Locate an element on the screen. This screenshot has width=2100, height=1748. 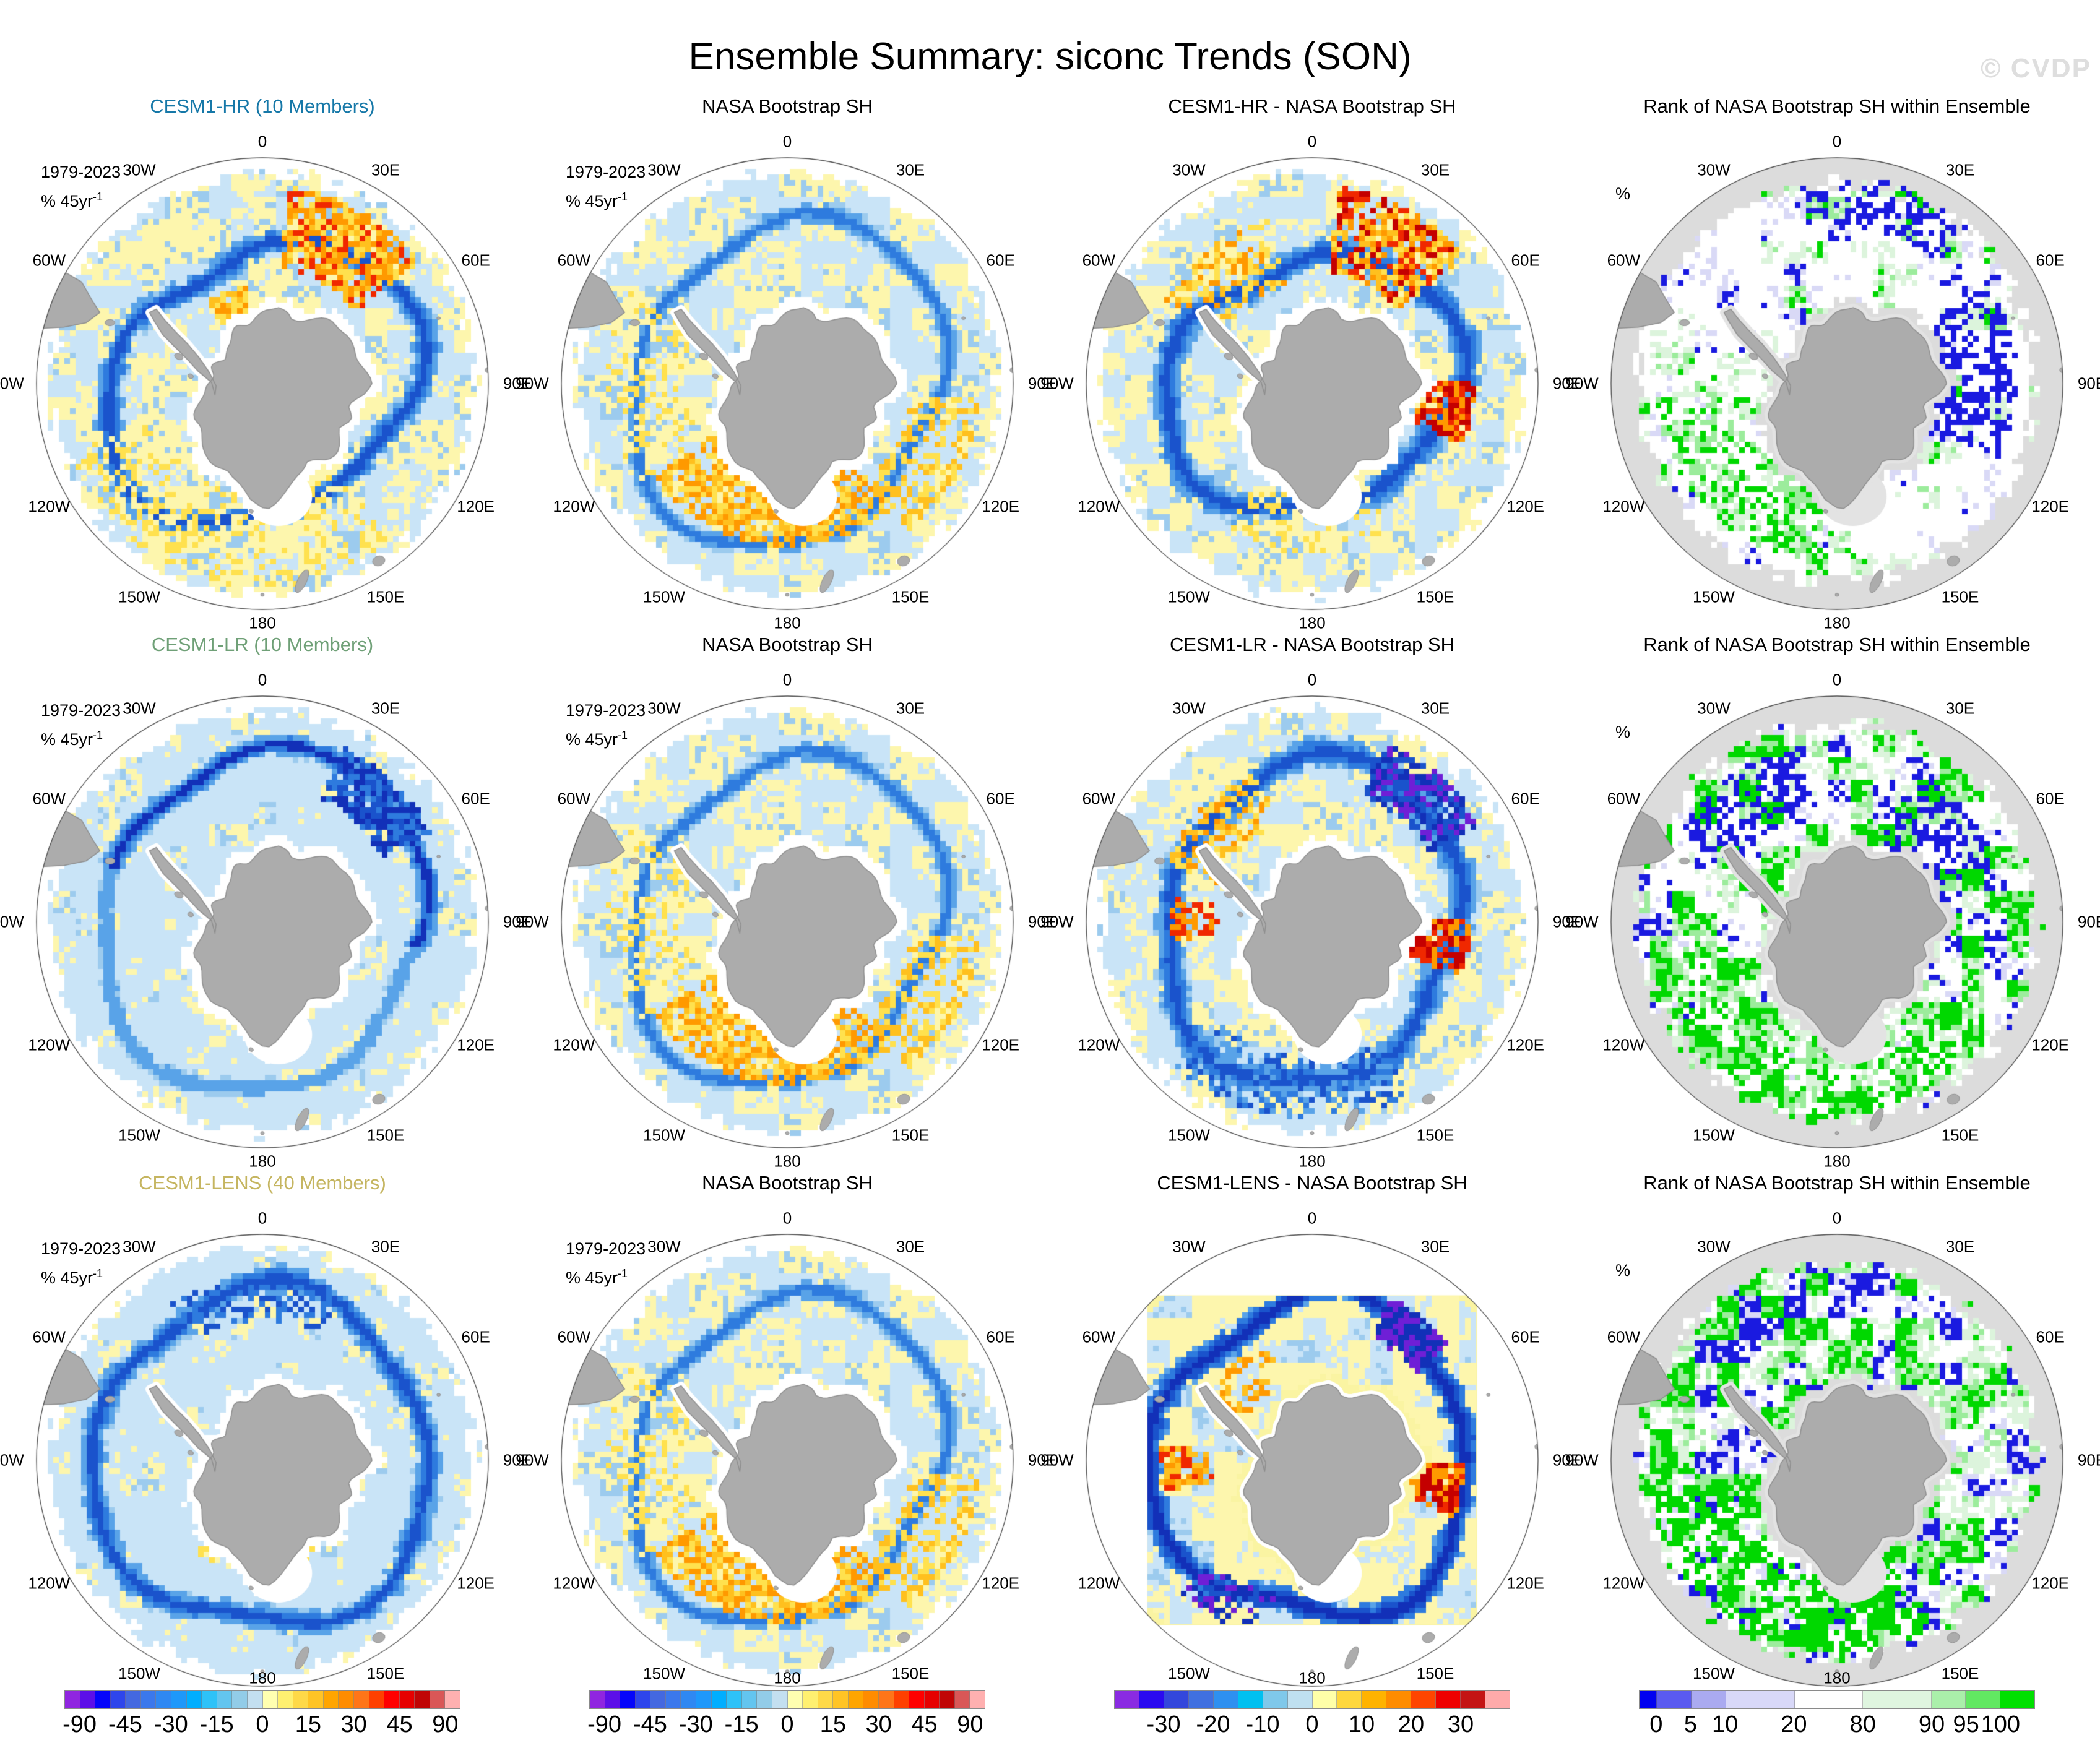
colorbar-tick-label: 95 is located at coordinates (1966, 1724).